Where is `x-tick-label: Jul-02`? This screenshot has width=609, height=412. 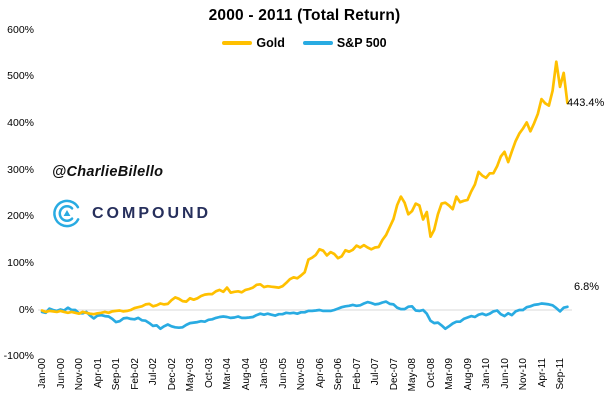 x-tick-label: Jul-02 is located at coordinates (153, 372).